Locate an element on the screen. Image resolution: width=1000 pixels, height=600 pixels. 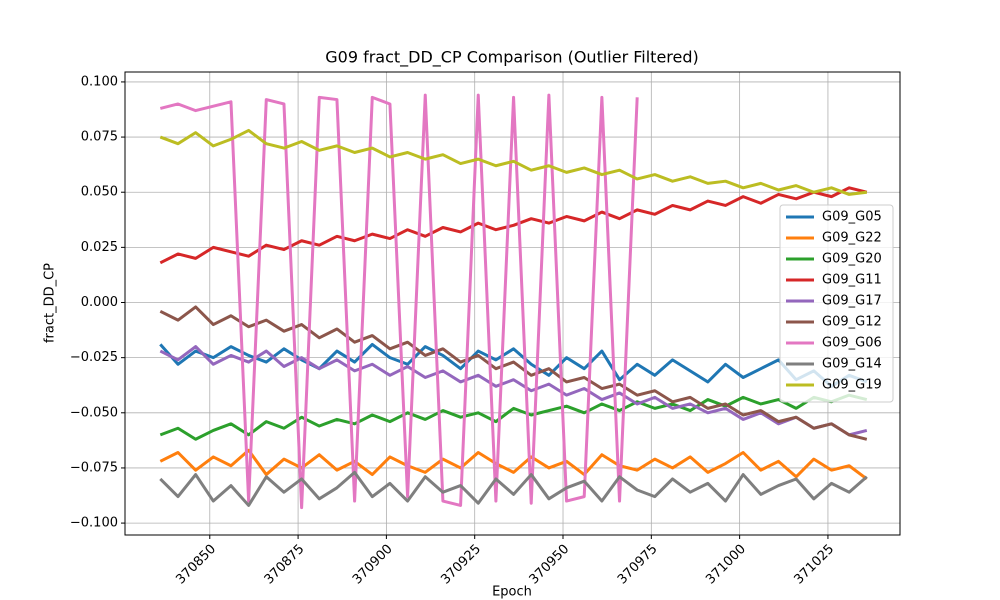
y-tick-label: 0.075 is located at coordinates (99, 137).